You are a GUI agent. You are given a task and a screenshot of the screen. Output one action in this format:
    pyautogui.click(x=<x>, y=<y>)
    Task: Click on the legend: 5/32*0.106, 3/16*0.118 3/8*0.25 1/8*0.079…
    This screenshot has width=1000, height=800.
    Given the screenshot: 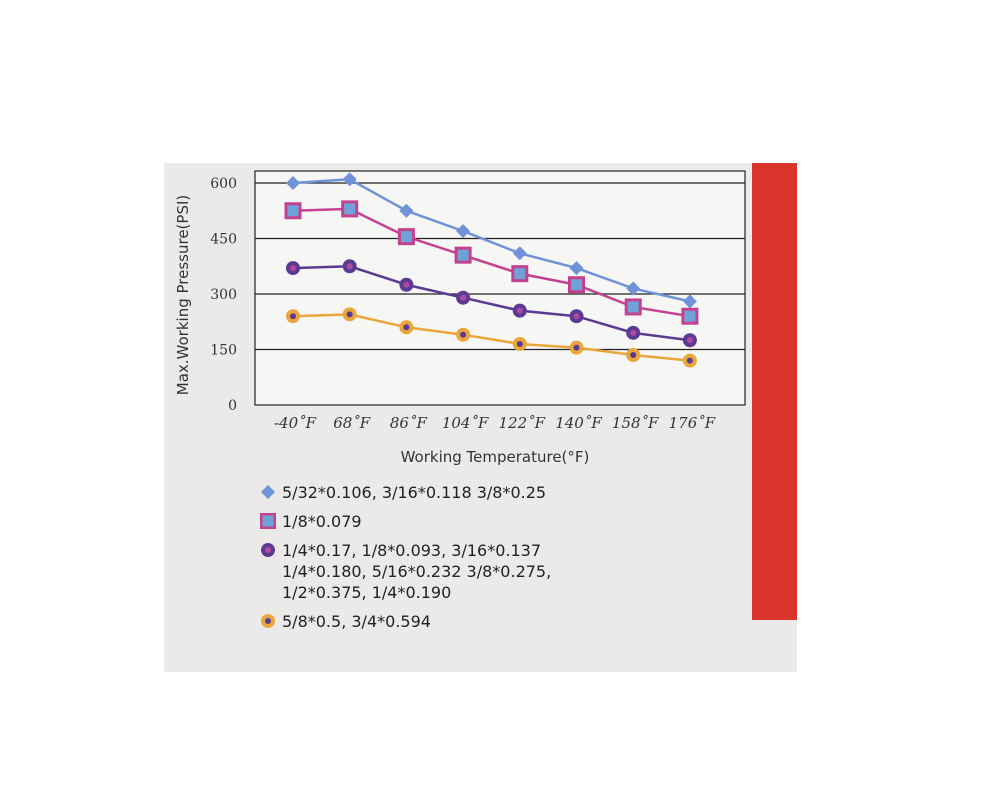 What is the action you would take?
    pyautogui.click(x=405, y=561)
    